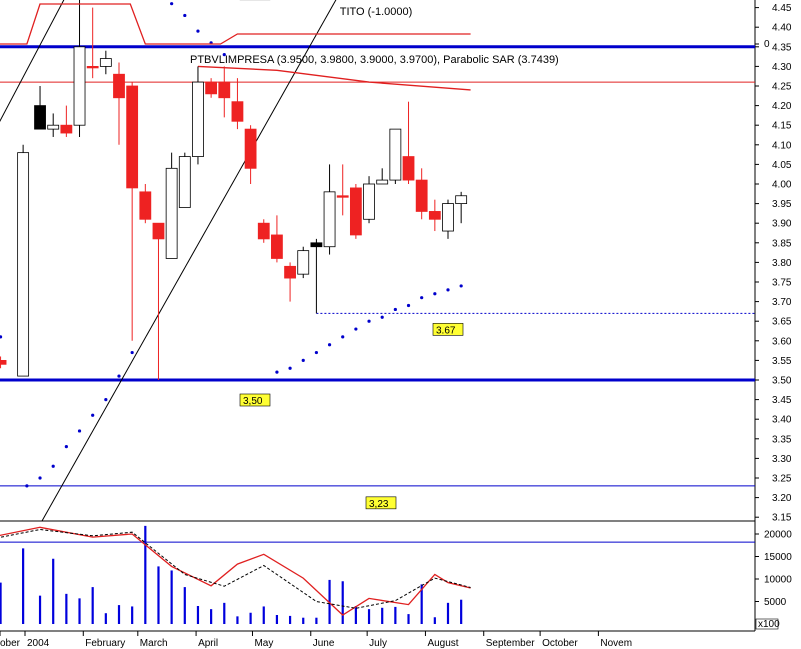 The height and width of the screenshot is (649, 801). What do you see at coordinates (782, 400) in the screenshot?
I see `y-tick-label: 3.45` at bounding box center [782, 400].